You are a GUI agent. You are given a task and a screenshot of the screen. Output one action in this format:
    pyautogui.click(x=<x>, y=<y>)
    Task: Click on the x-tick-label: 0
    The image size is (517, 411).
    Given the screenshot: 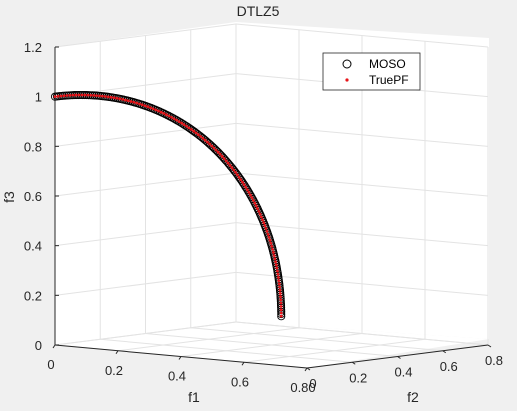 What is the action you would take?
    pyautogui.click(x=50, y=364)
    